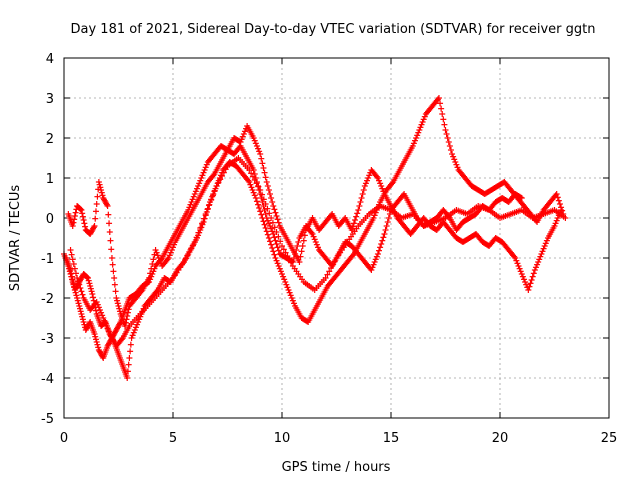  Describe the element at coordinates (47, 339) in the screenshot. I see `y-tick-label: -3` at that location.